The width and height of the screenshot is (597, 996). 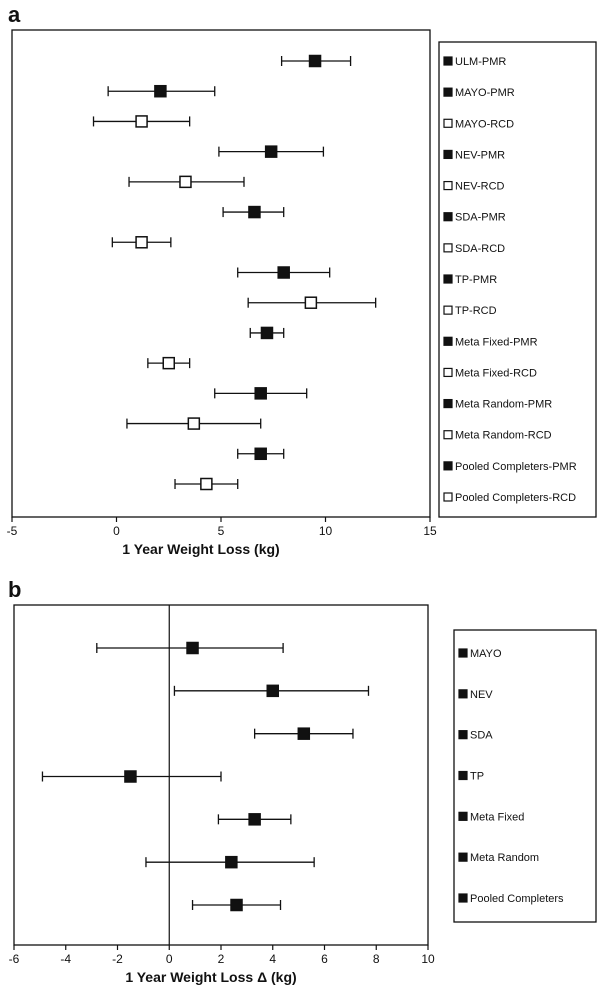 What do you see at coordinates (484, 124) in the screenshot?
I see `legend-label-mayo-rcd: MAYO-RCD` at bounding box center [484, 124].